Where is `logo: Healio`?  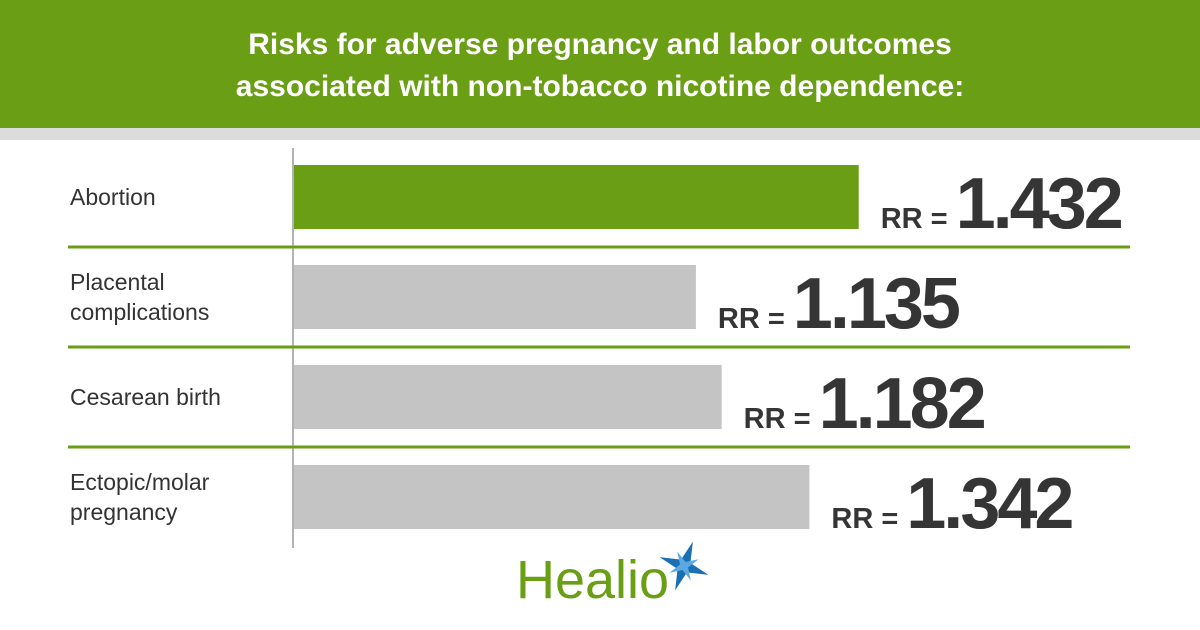 logo: Healio is located at coordinates (612, 575).